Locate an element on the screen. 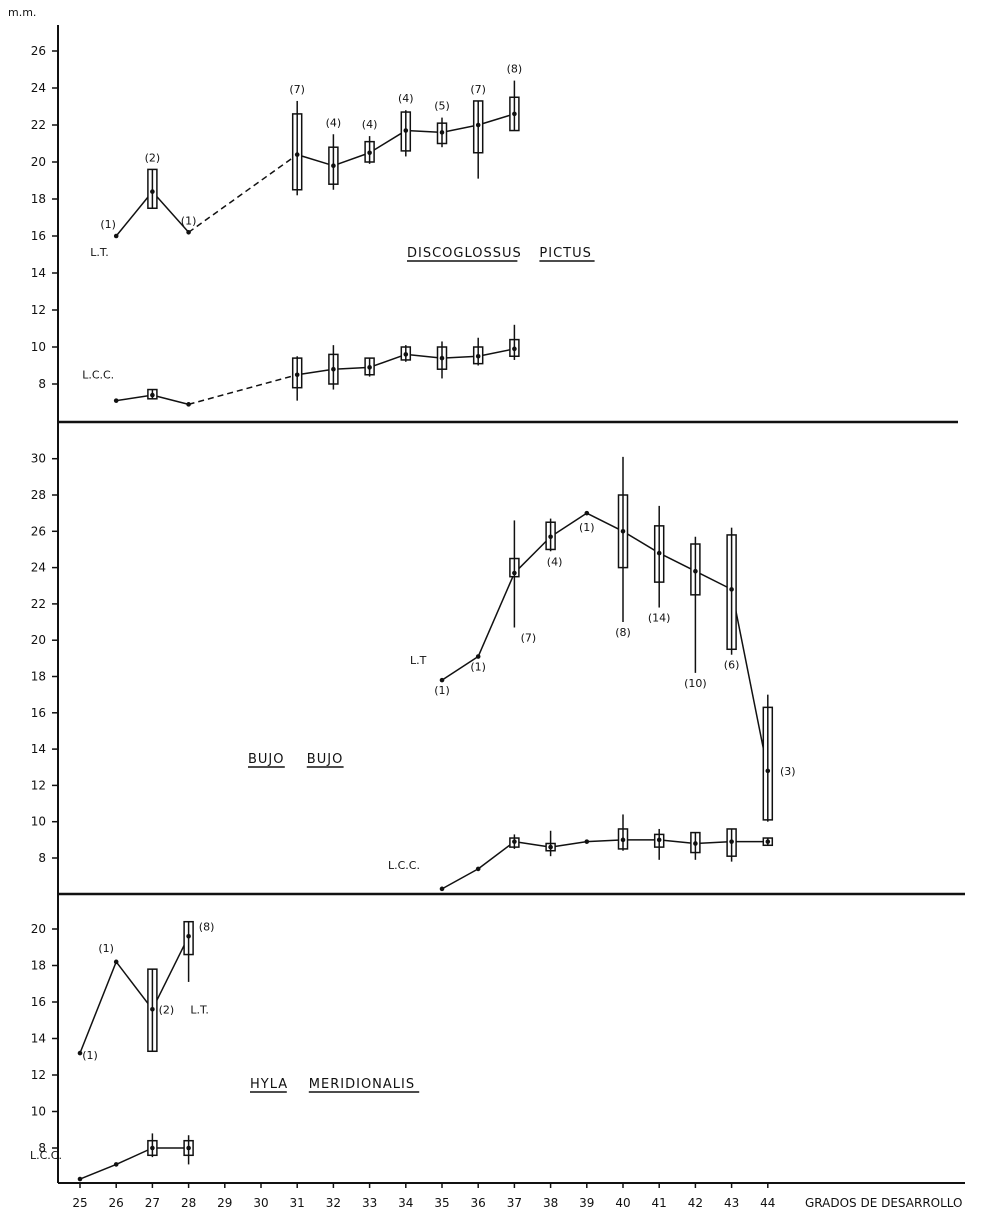 The width and height of the screenshot is (1003, 1216). y-tick-label: 16 is located at coordinates (38, 1002).